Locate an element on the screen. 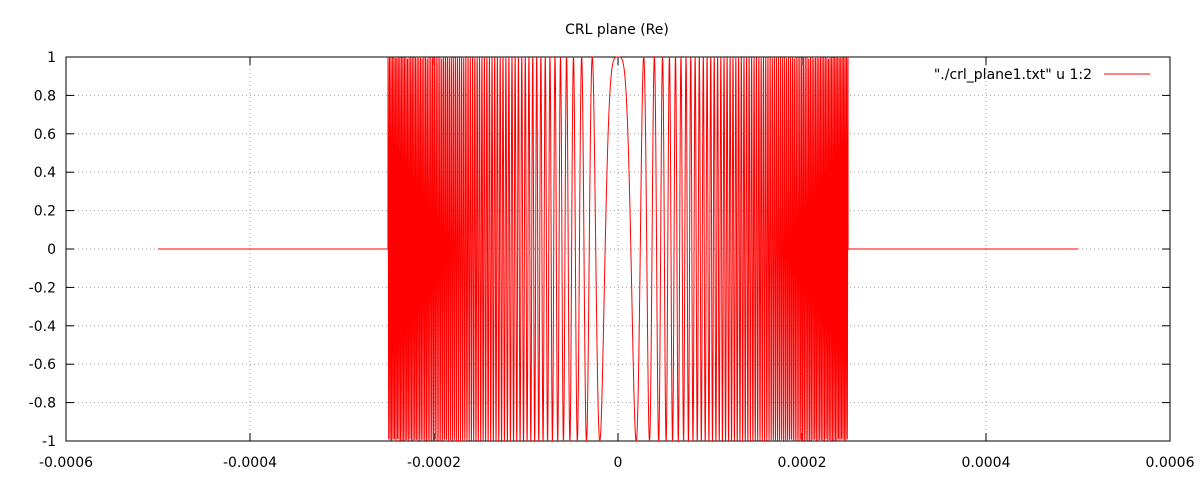  y-tick-label: 1 is located at coordinates (51, 58).